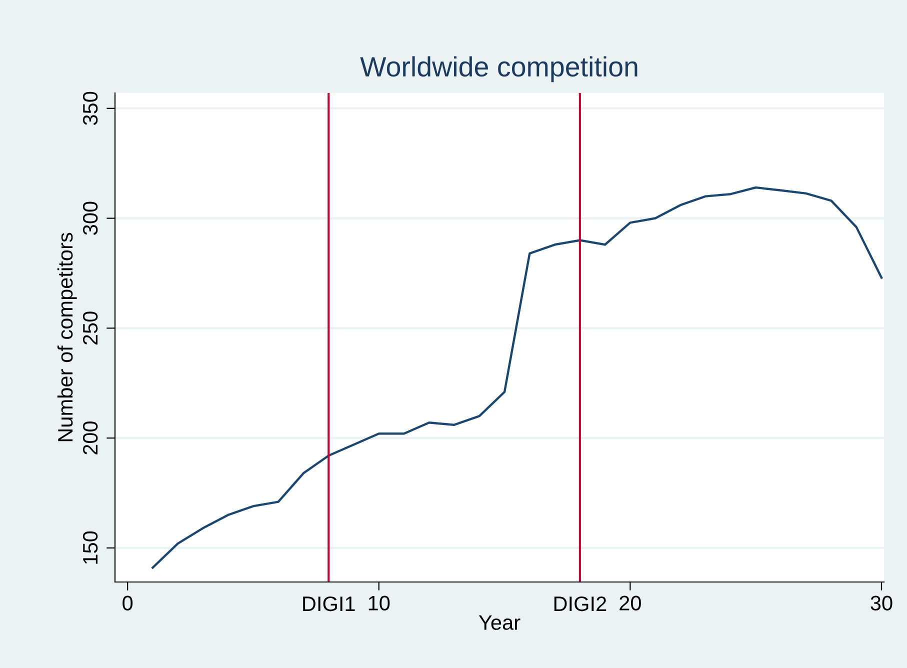 This screenshot has height=668, width=907. What do you see at coordinates (67, 337) in the screenshot?
I see `y-axis-title: Number of competitors` at bounding box center [67, 337].